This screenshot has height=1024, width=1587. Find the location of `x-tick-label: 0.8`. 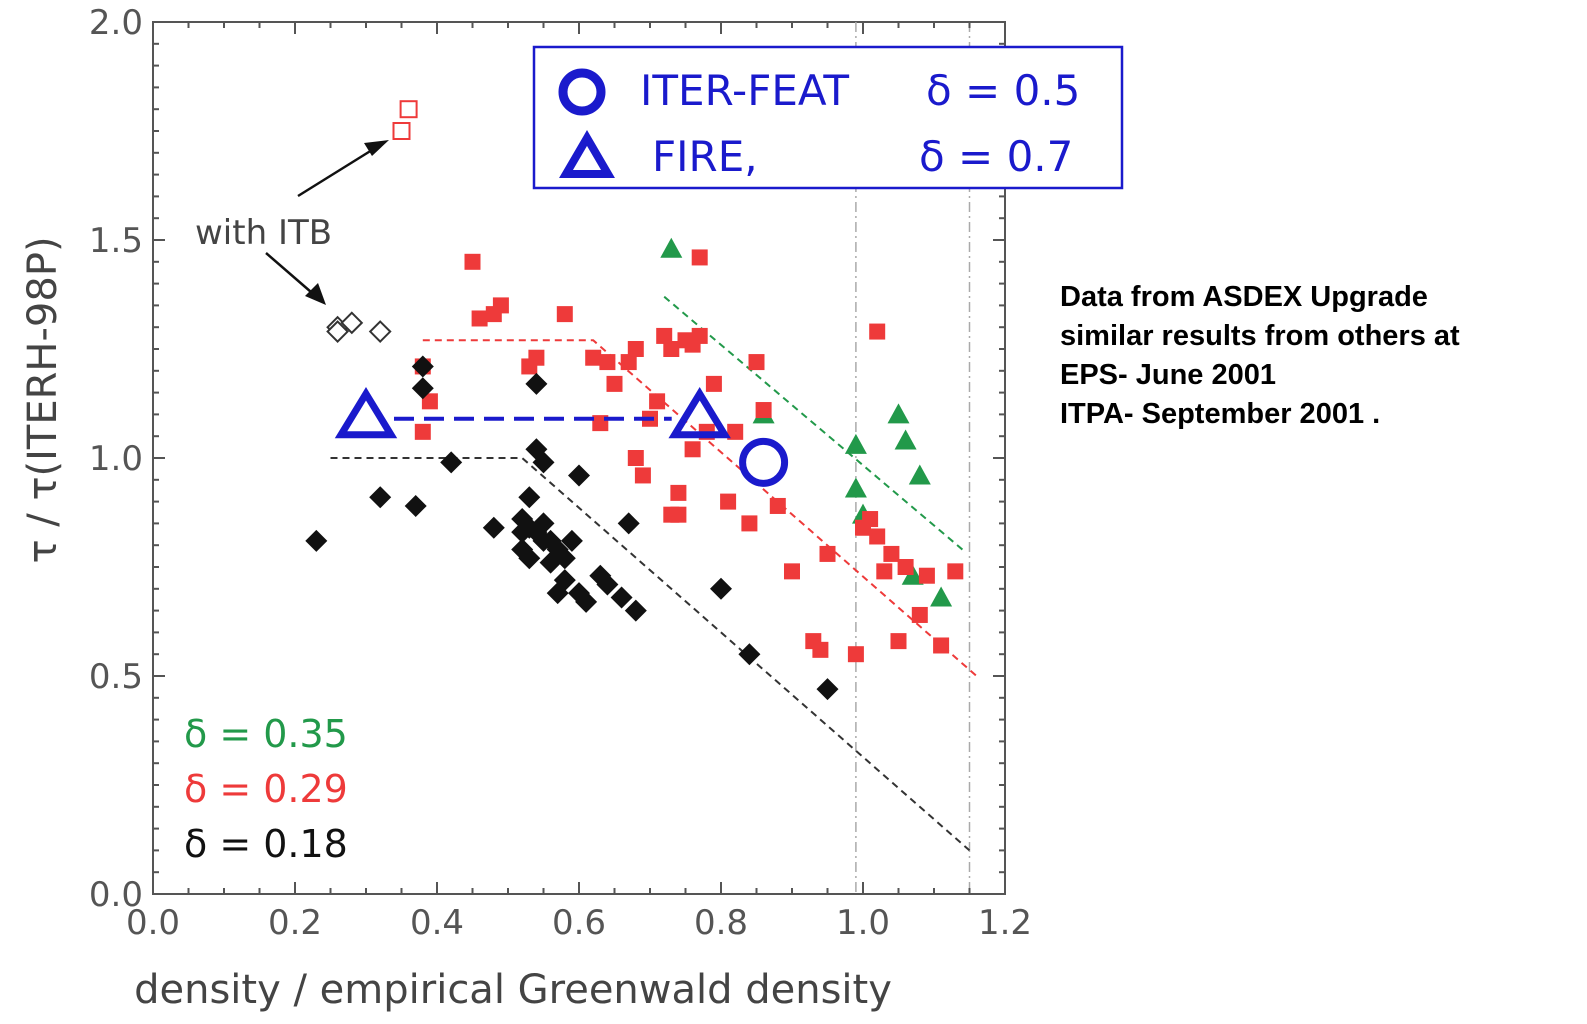

x-tick-label: 0.8 is located at coordinates (721, 923).